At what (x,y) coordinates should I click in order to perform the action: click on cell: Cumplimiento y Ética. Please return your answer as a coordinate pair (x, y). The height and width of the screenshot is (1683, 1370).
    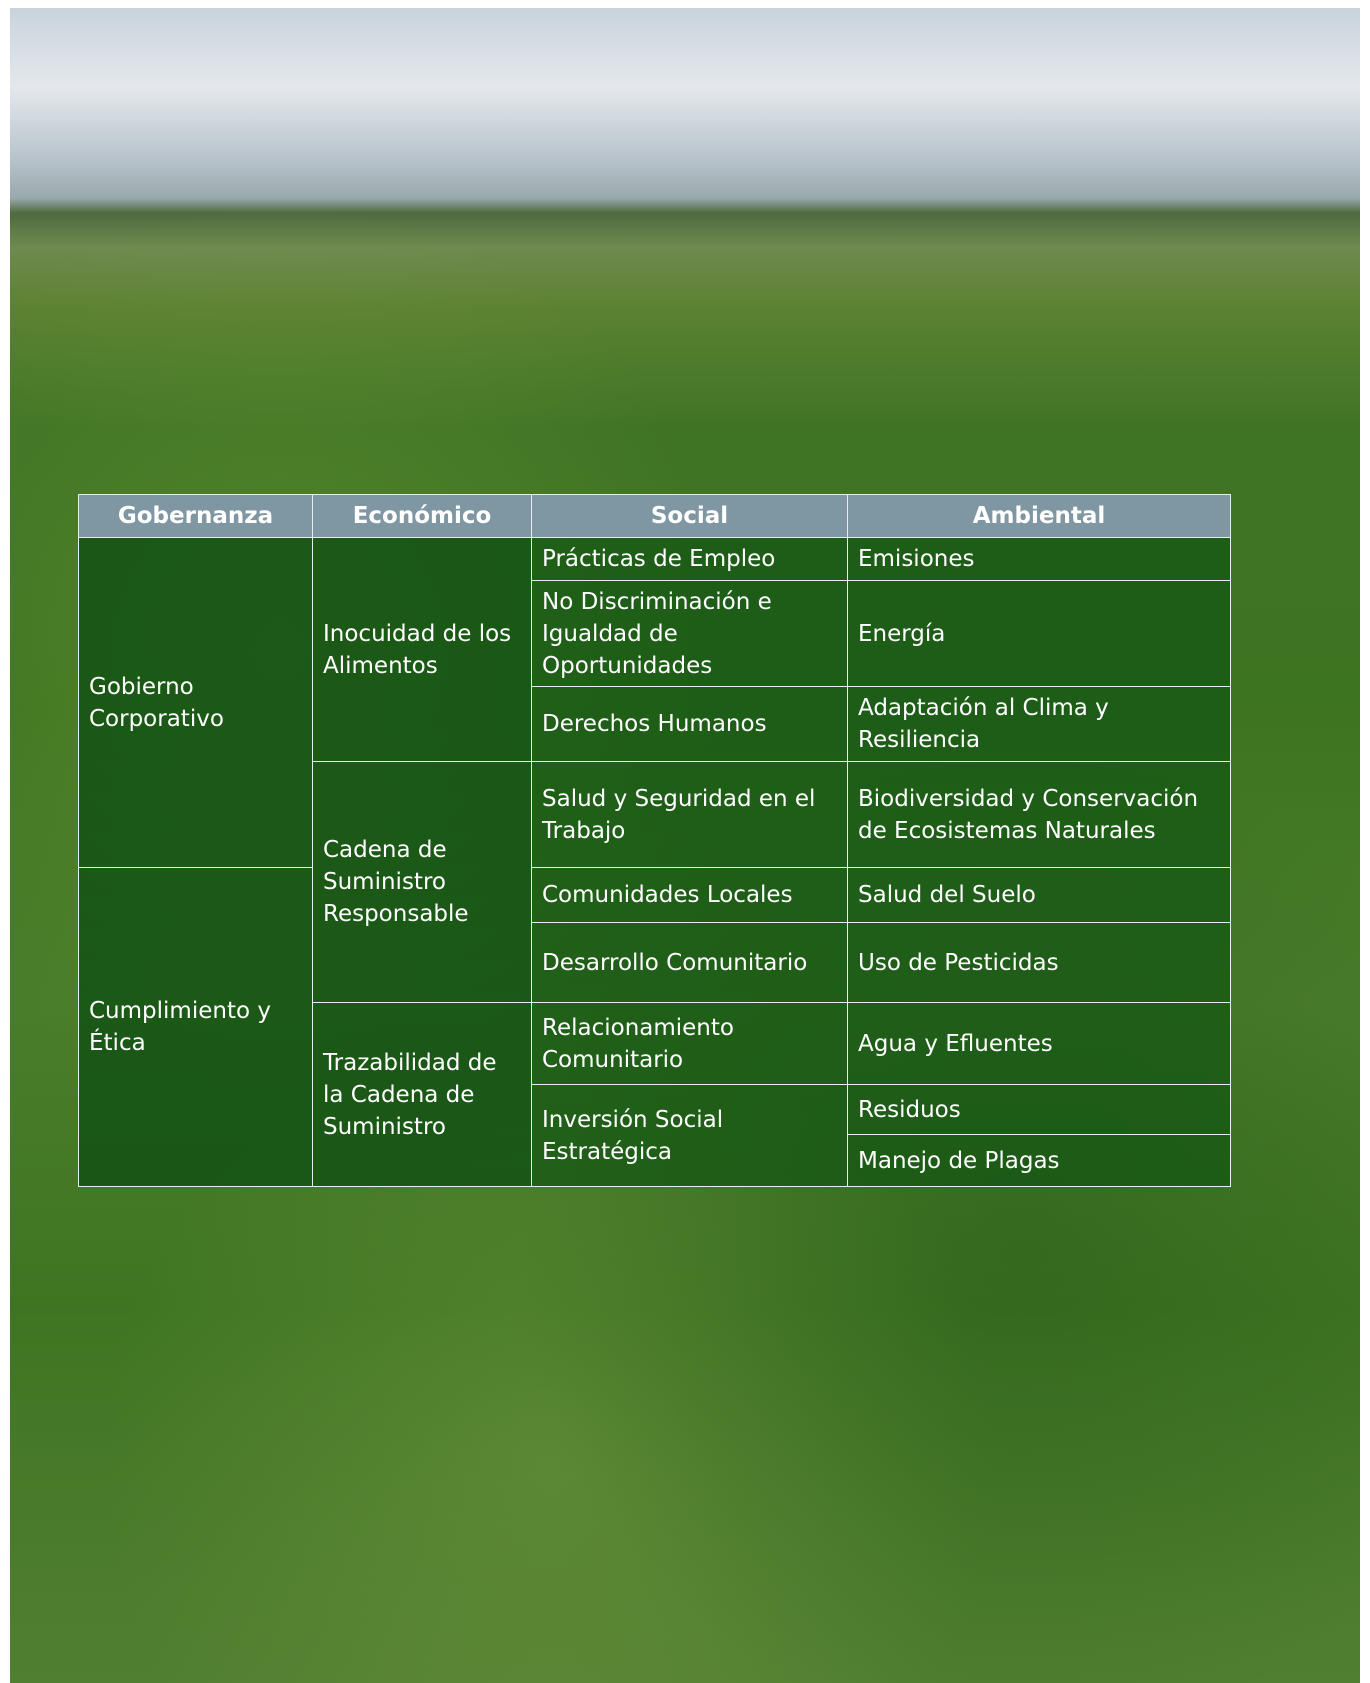
    Looking at the image, I should click on (195, 1027).